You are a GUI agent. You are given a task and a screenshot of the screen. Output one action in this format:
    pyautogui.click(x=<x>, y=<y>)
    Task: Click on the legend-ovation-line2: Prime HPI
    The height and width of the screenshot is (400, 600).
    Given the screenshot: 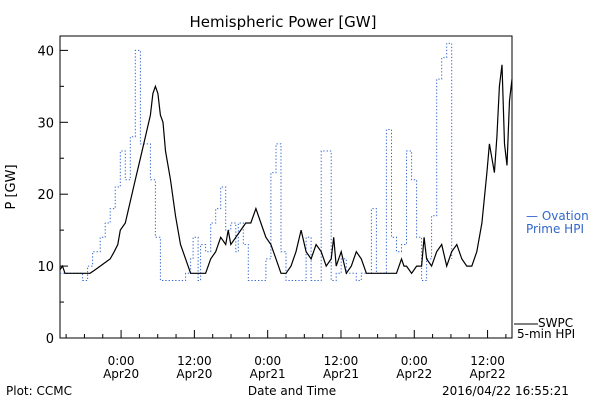 What is the action you would take?
    pyautogui.click(x=555, y=229)
    